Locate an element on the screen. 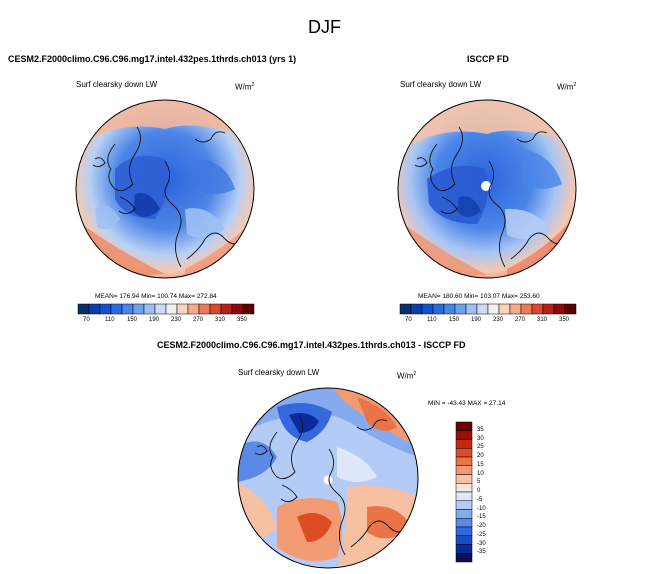  obs-colorbar-tick-label: 150 is located at coordinates (454, 320).